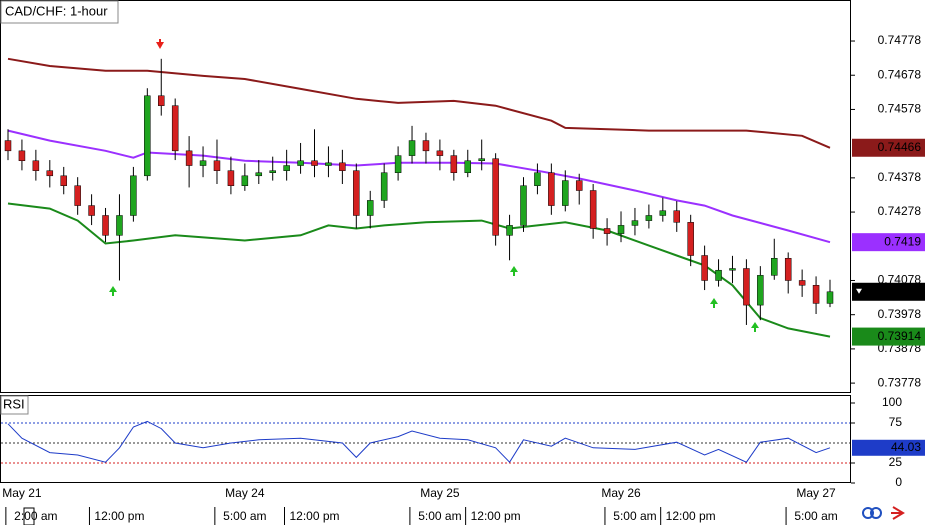 The width and height of the screenshot is (925, 525). I want to click on y-tick-label: 0.74778, so click(900, 40).